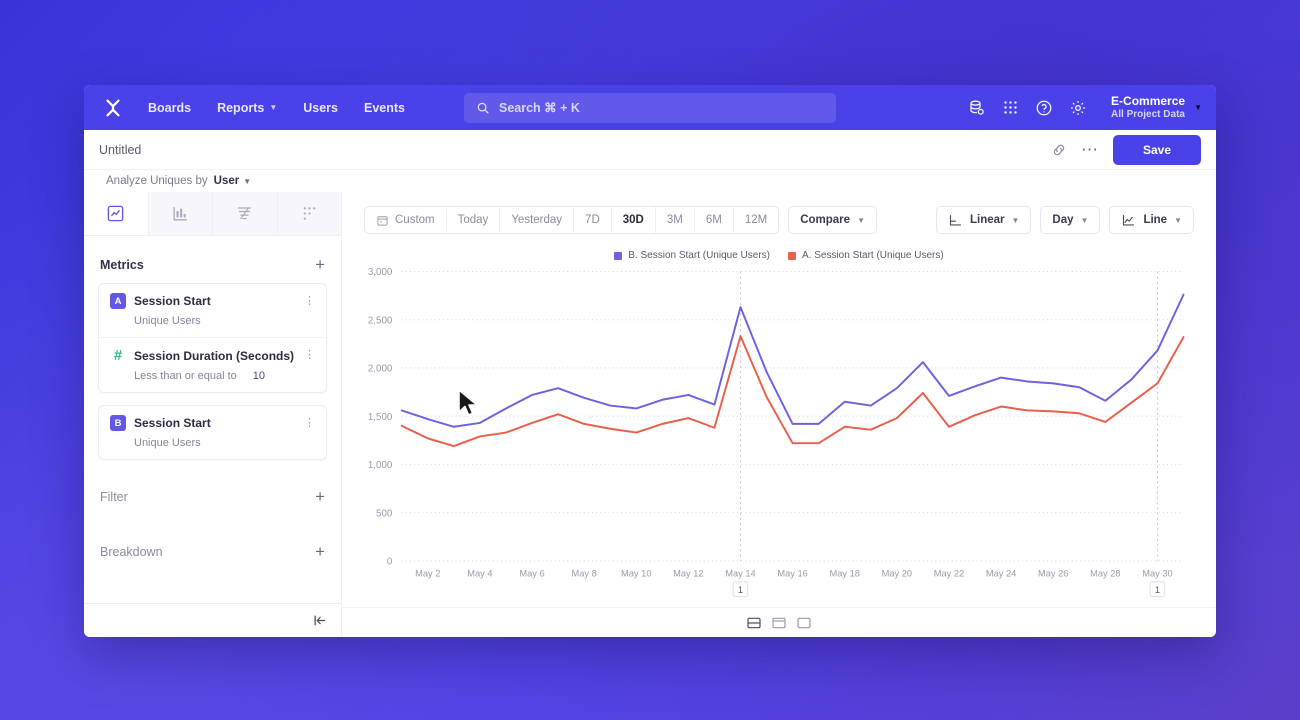 Image resolution: width=1300 pixels, height=720 pixels. What do you see at coordinates (1059, 150) in the screenshot?
I see `link-icon` at bounding box center [1059, 150].